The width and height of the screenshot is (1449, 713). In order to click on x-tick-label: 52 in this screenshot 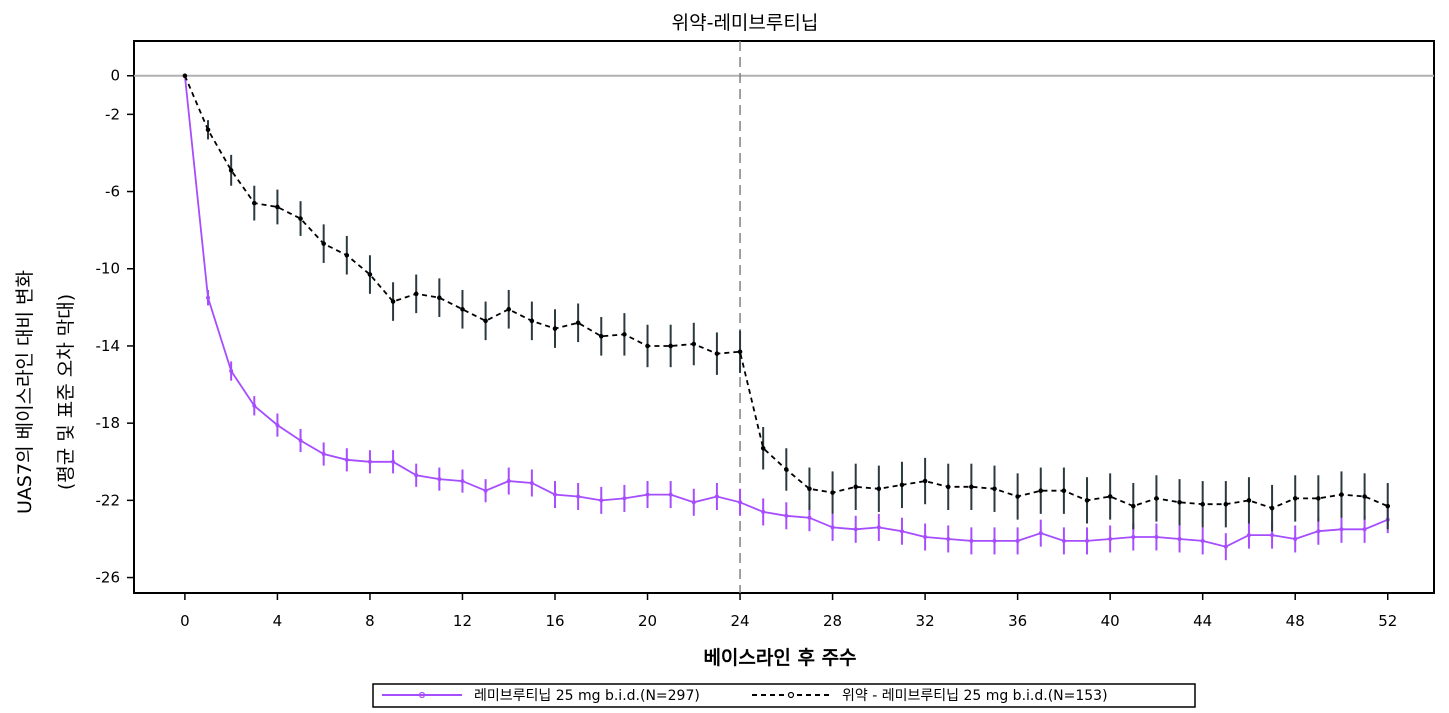, I will do `click(1387, 621)`.